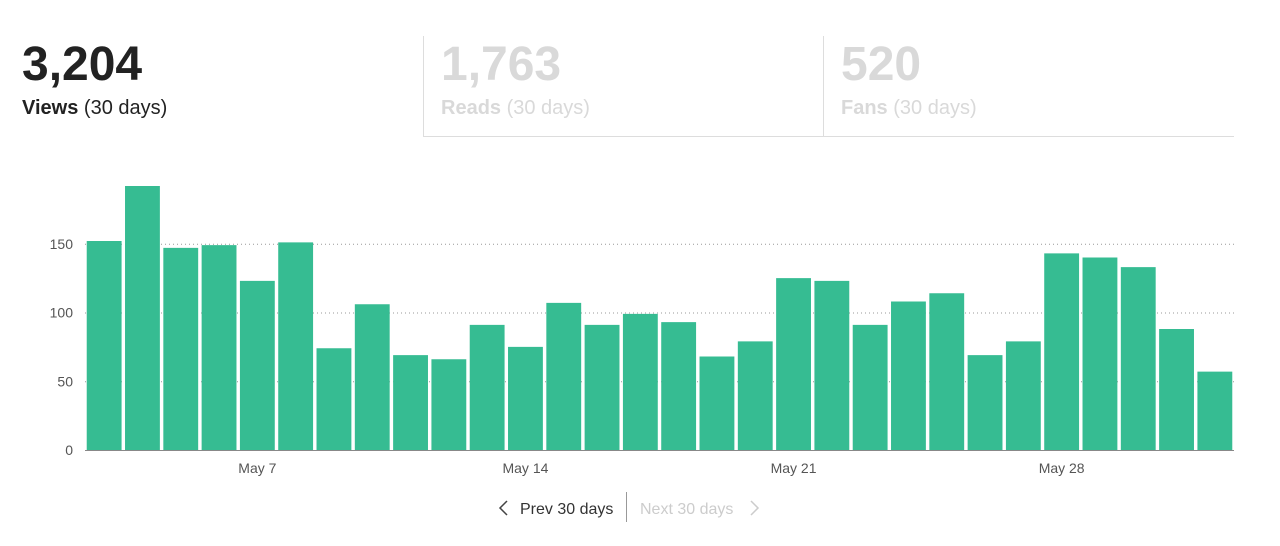  Describe the element at coordinates (471, 108) in the screenshot. I see `stat-name: Reads` at that location.